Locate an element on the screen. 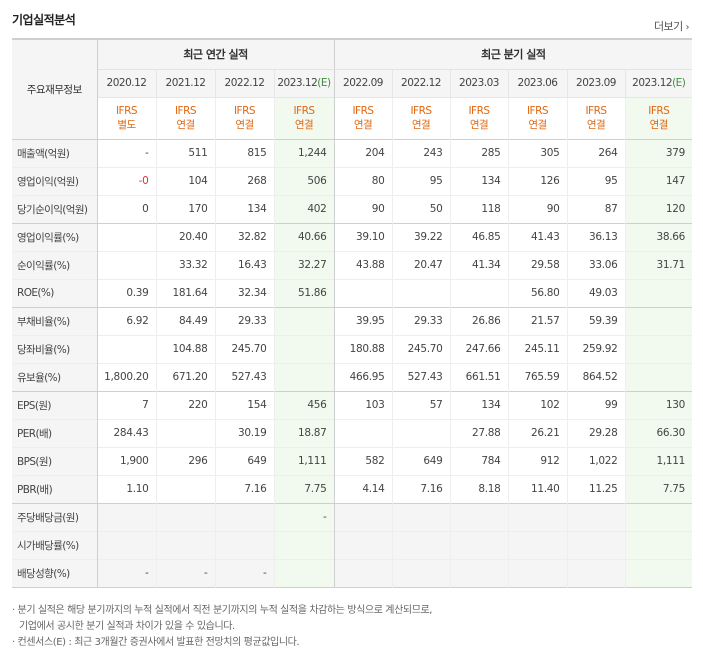 The height and width of the screenshot is (664, 703). value-cell: 0 is located at coordinates (126, 208).